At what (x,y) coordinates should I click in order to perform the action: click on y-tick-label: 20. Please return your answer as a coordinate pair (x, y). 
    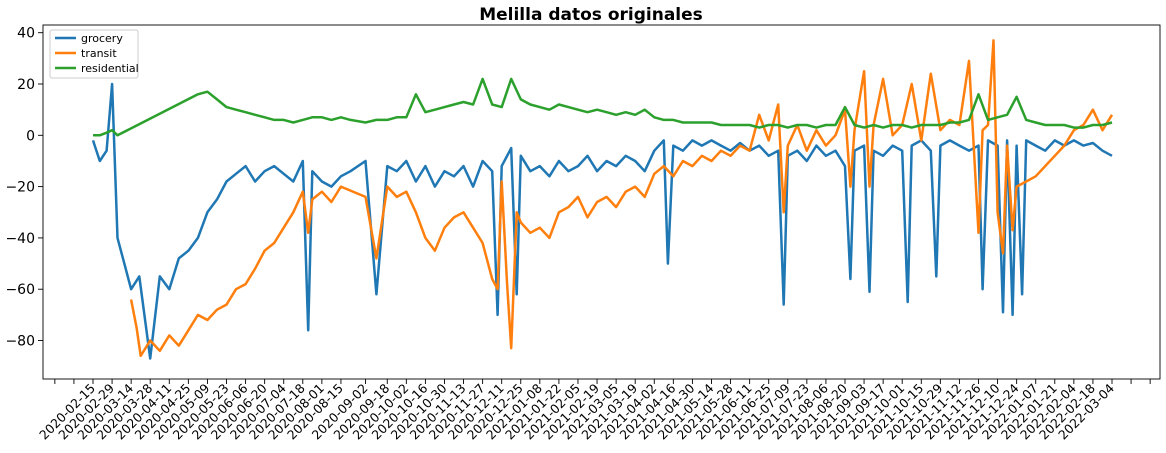
    Looking at the image, I should click on (26, 85).